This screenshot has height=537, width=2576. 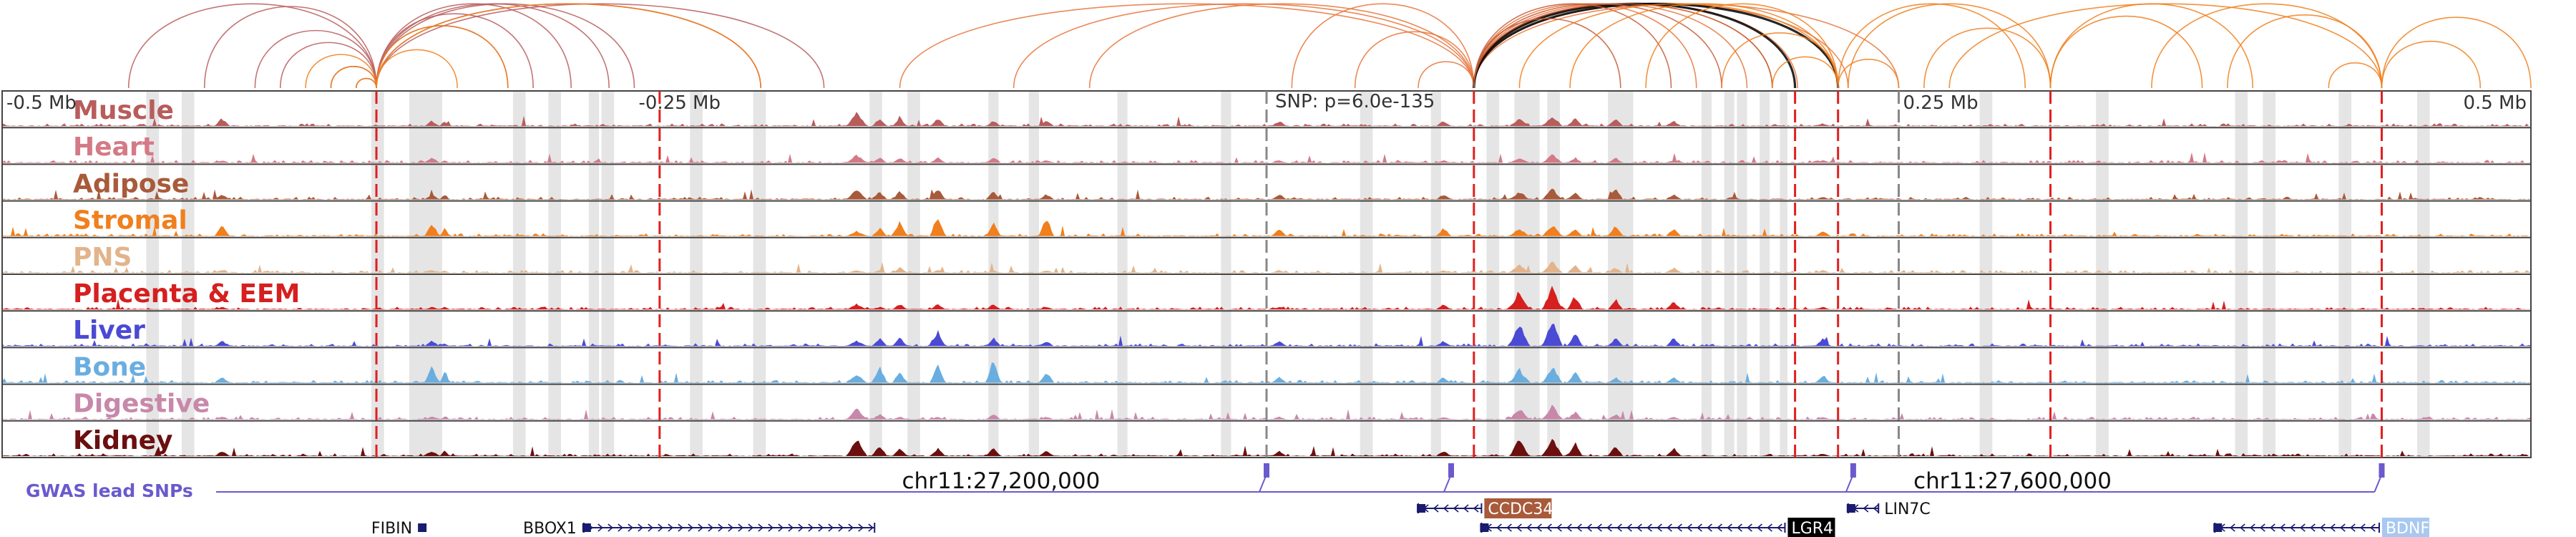 What do you see at coordinates (2495, 103) in the screenshot?
I see `scale-label: 0.5 Mb` at bounding box center [2495, 103].